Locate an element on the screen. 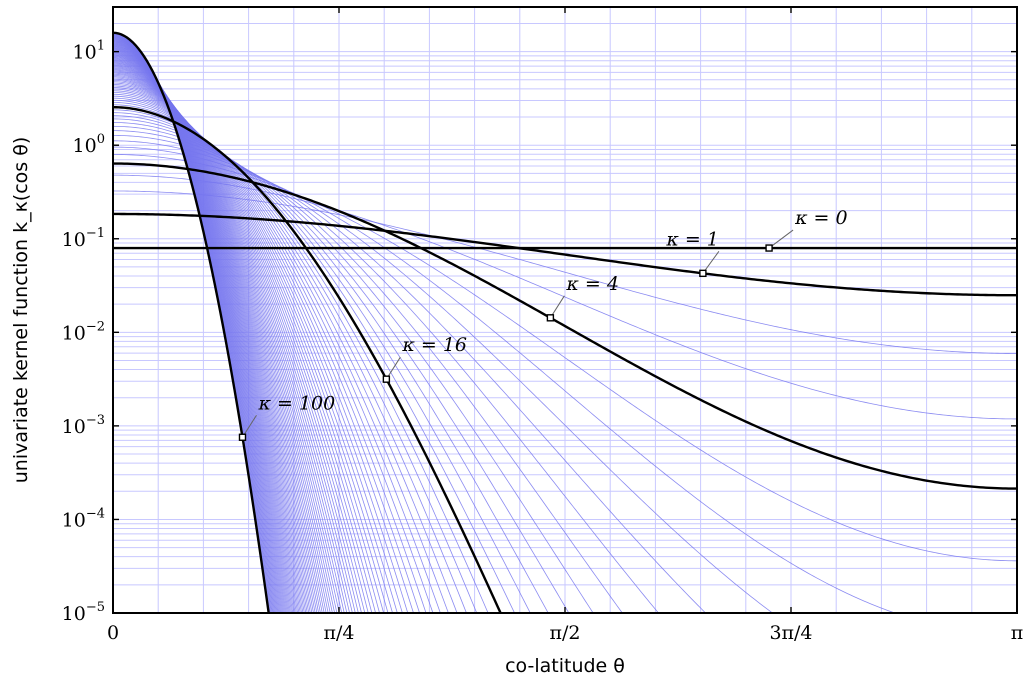  annotation-label-kappa-16: κ = 16 is located at coordinates (434, 345).